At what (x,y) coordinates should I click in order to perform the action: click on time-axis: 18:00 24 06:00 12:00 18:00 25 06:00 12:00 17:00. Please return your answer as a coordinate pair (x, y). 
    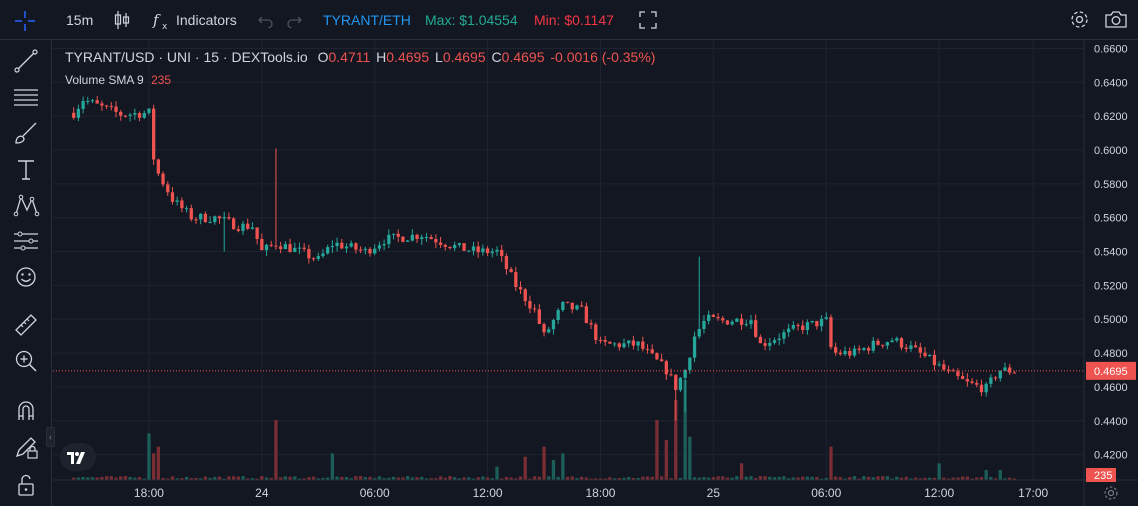
    Looking at the image, I should click on (591, 493).